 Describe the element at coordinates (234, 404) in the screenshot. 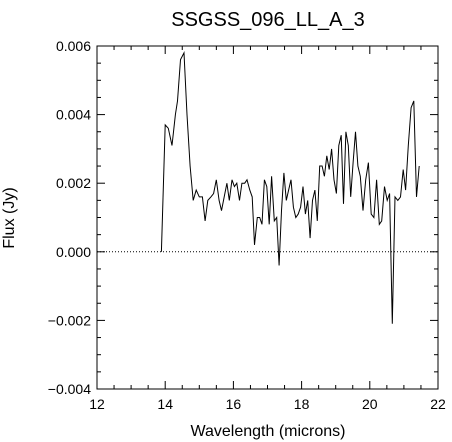

I see `x-tick-label: 16` at that location.